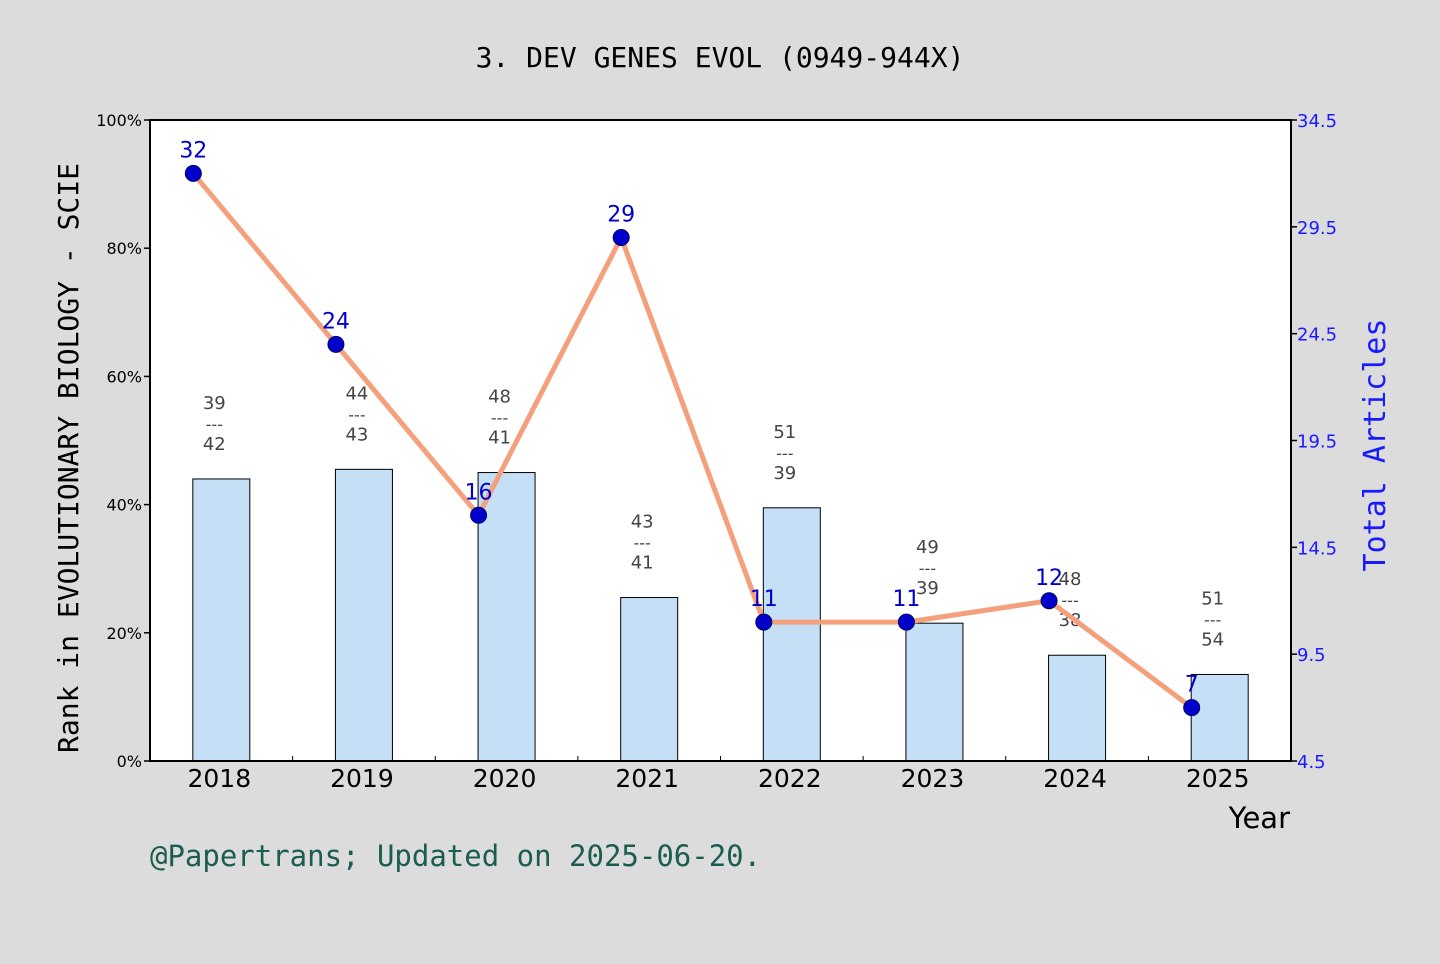 This screenshot has width=1440, height=964. I want to click on rank-numerator-2020: 48, so click(499, 397).